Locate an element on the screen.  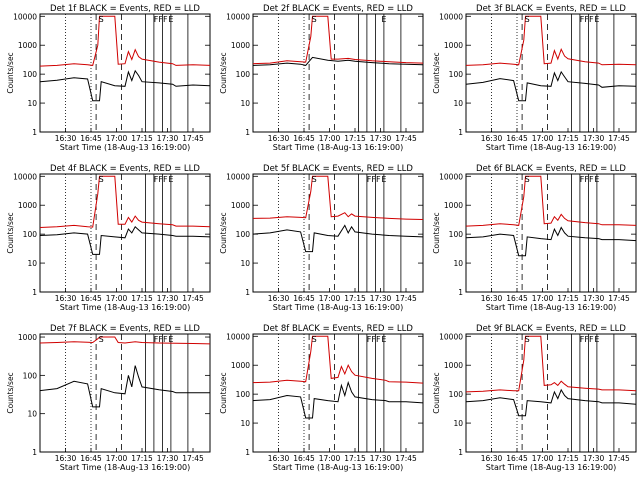
panel-title: Det 6f BLACK = Events, RED = LLD is located at coordinates (551, 169).